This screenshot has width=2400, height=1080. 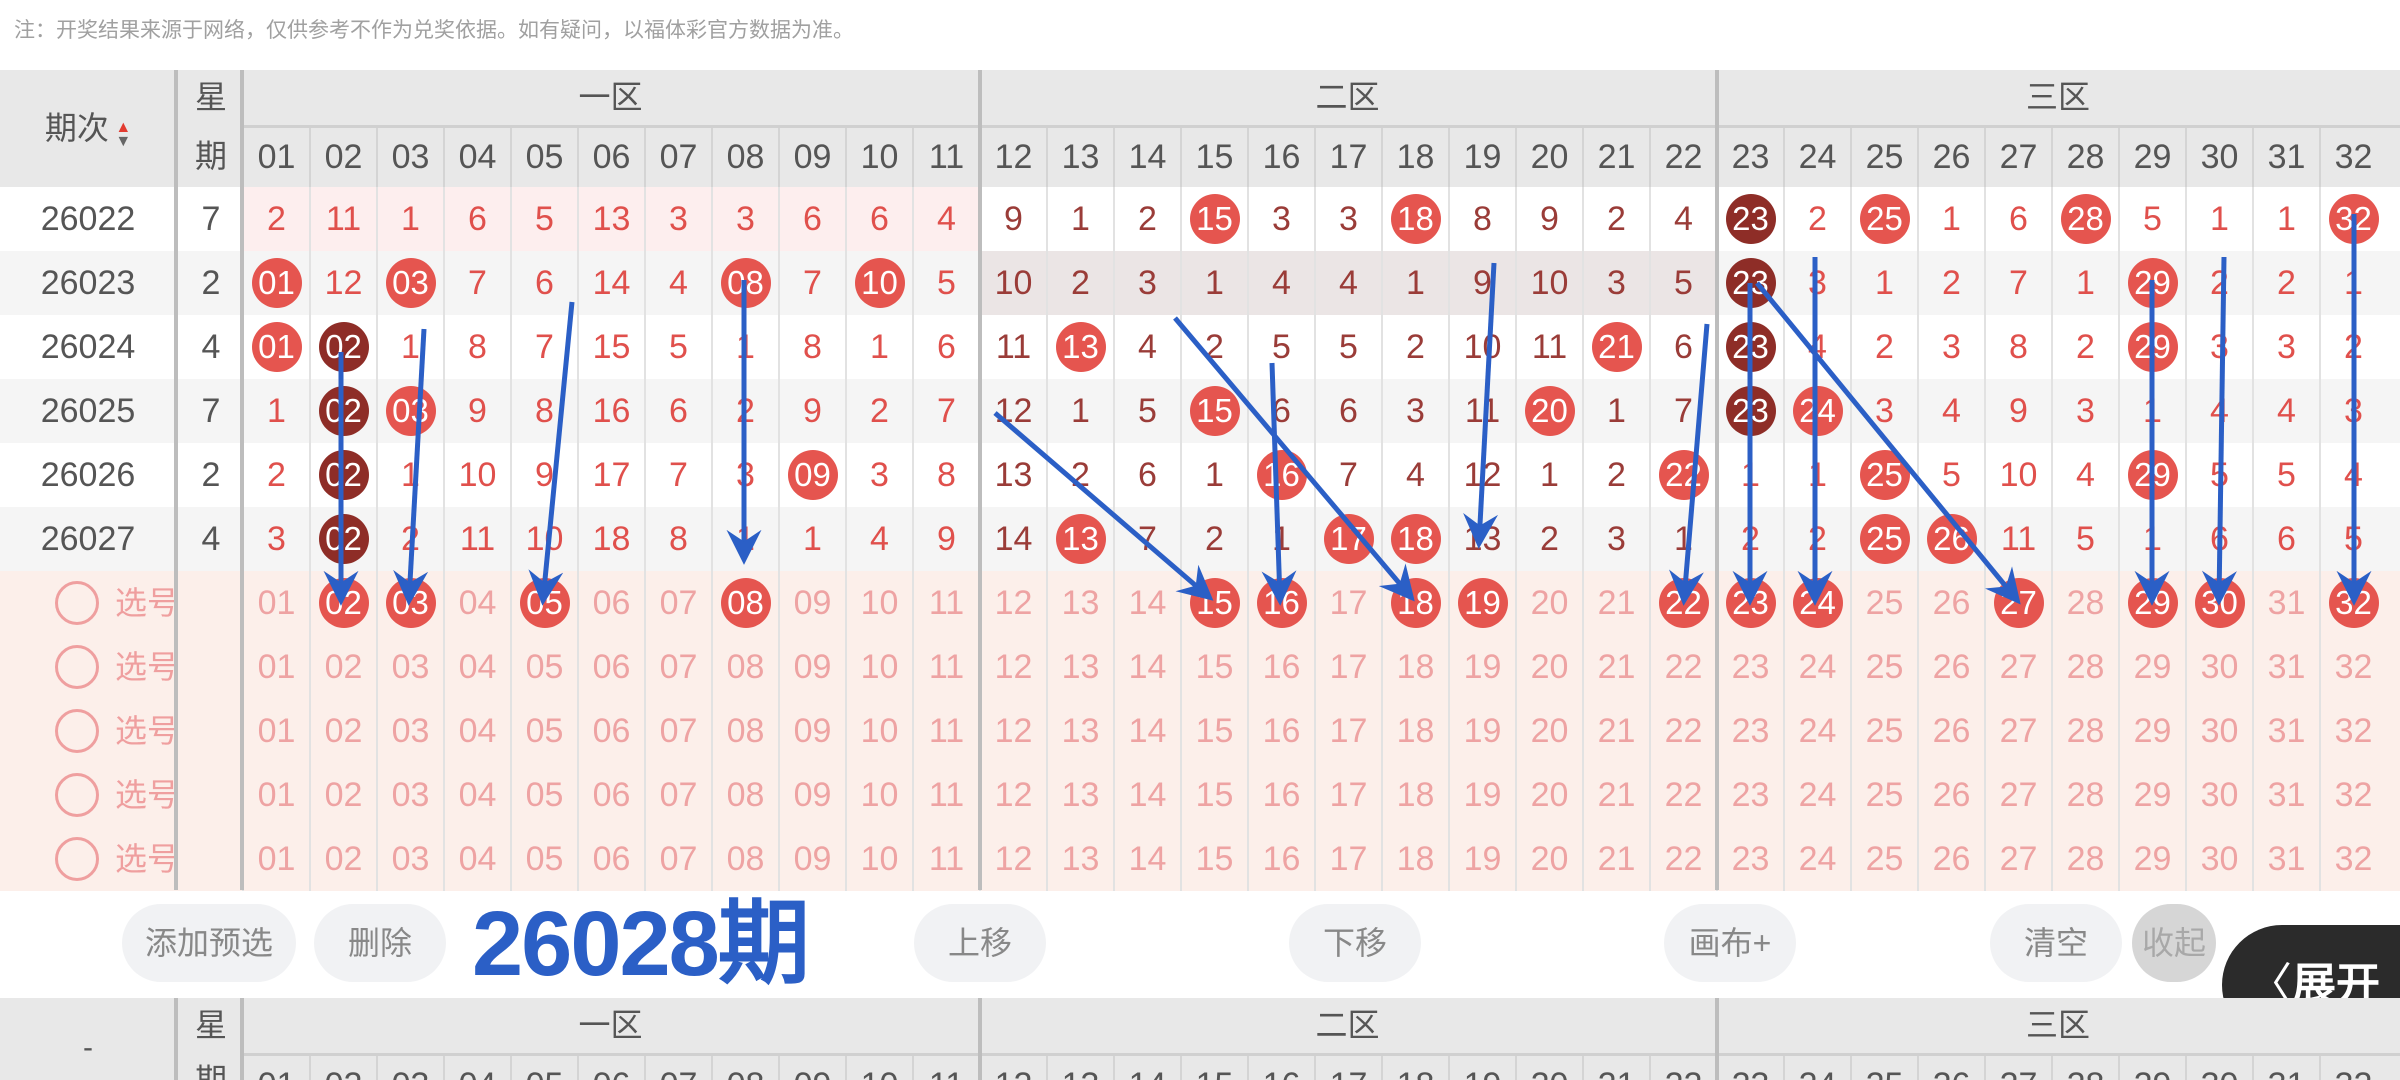 I want to click on selectable-number: 14, so click(x=1146, y=859).